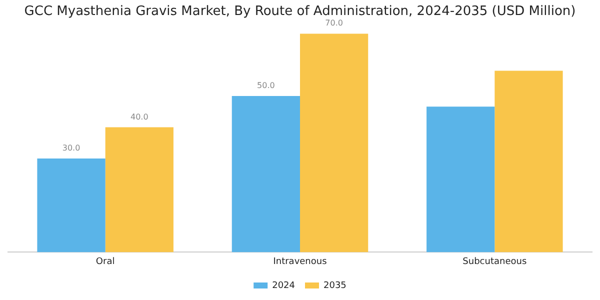  What do you see at coordinates (300, 12) in the screenshot?
I see `chart-title: GCC Myasthenia Gravis Market, By Route of Administration, 2024-2035 (USD Million)` at bounding box center [300, 12].